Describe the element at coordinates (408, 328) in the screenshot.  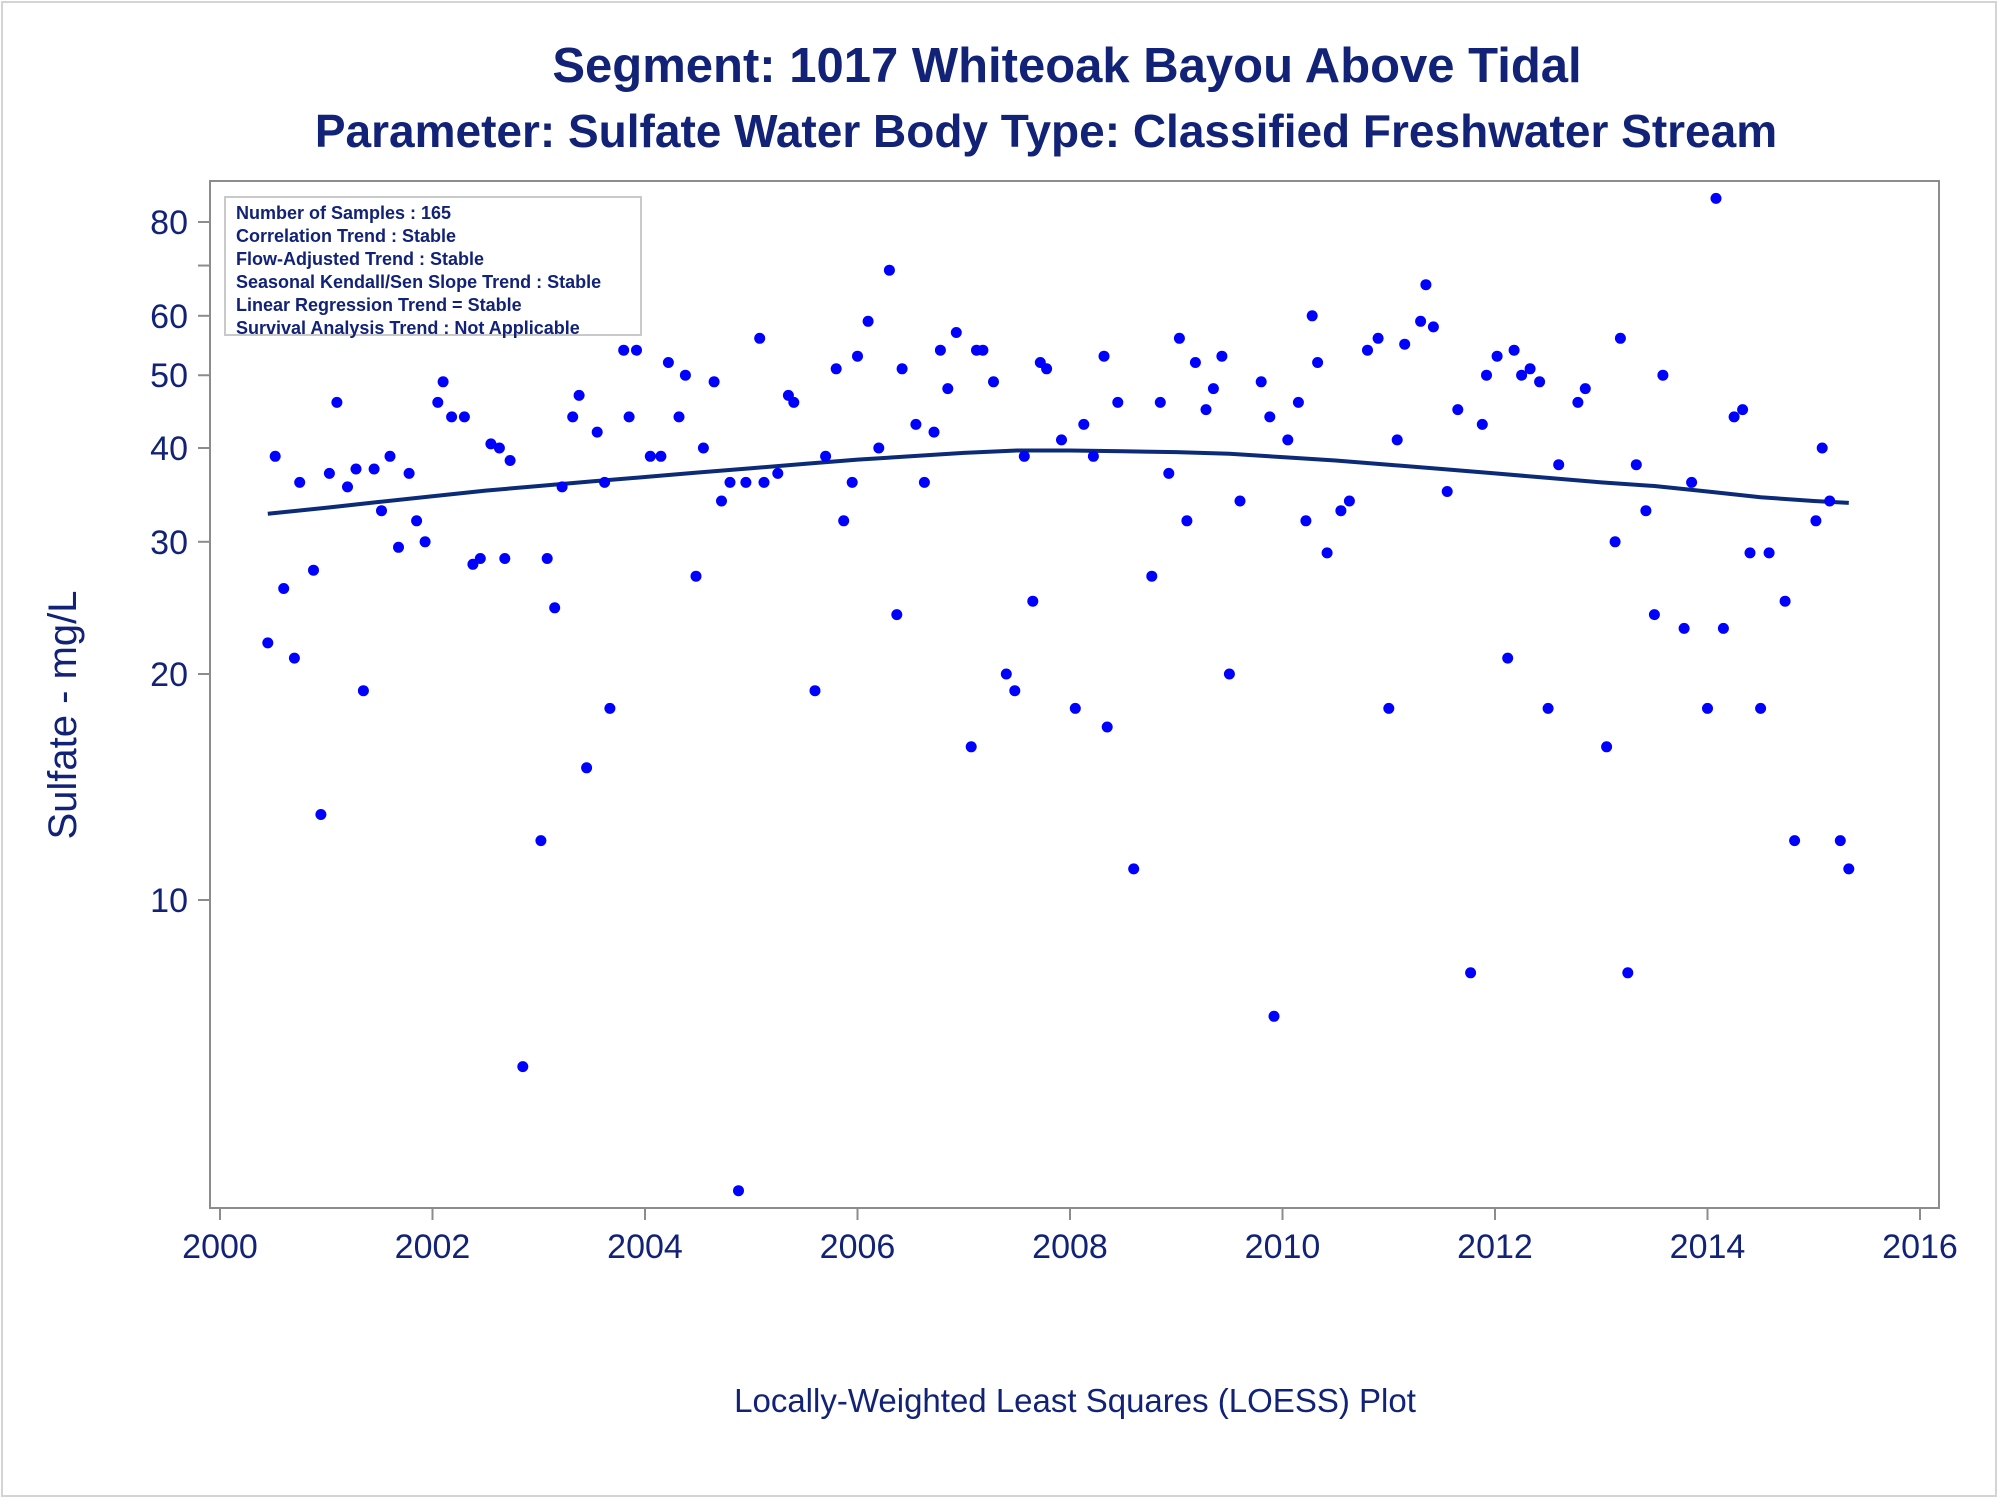
I see `stats-line-survival: Survival Analysis Trend : Not Applicable` at that location.